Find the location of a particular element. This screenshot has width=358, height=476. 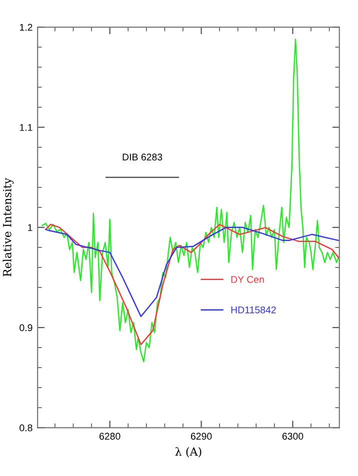

y-tick-label: 1.1 is located at coordinates (26, 127).